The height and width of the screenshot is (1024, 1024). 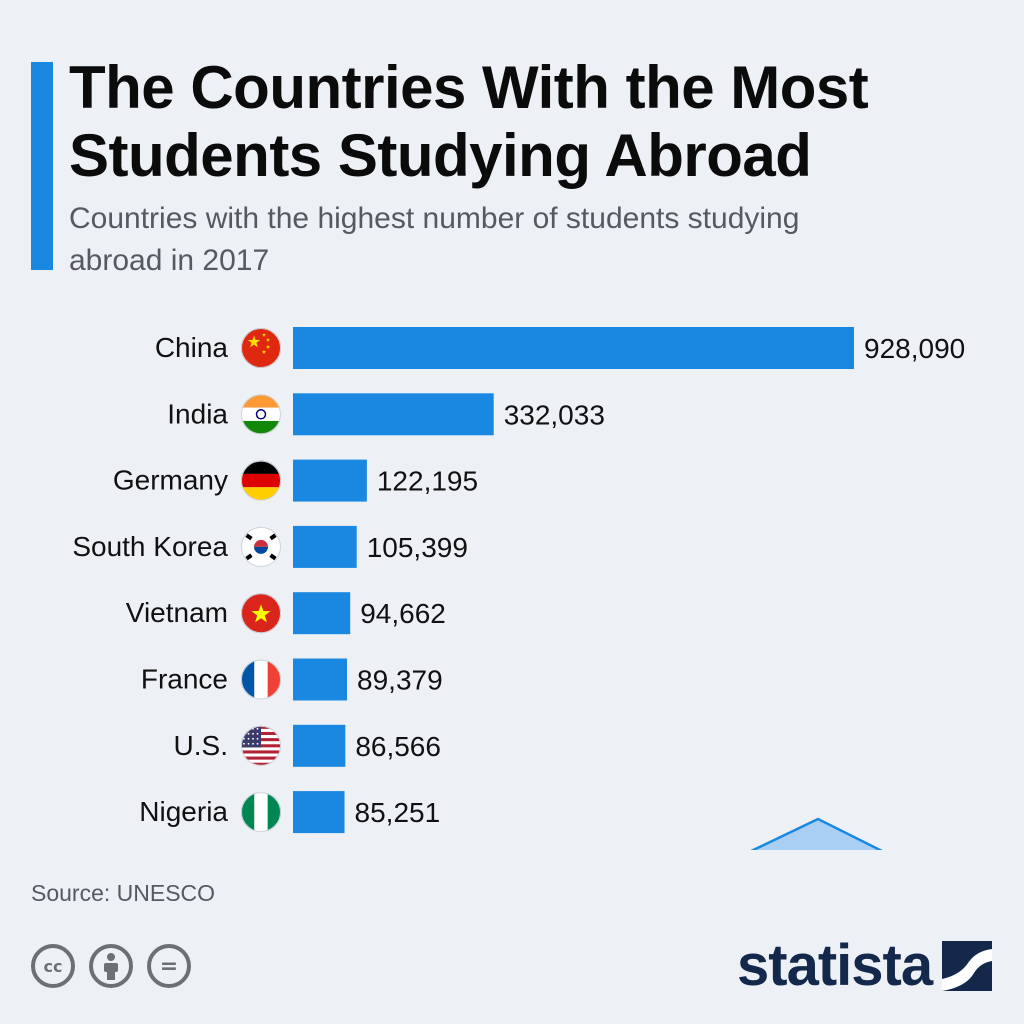 I want to click on statista-logo-mark, so click(x=967, y=966).